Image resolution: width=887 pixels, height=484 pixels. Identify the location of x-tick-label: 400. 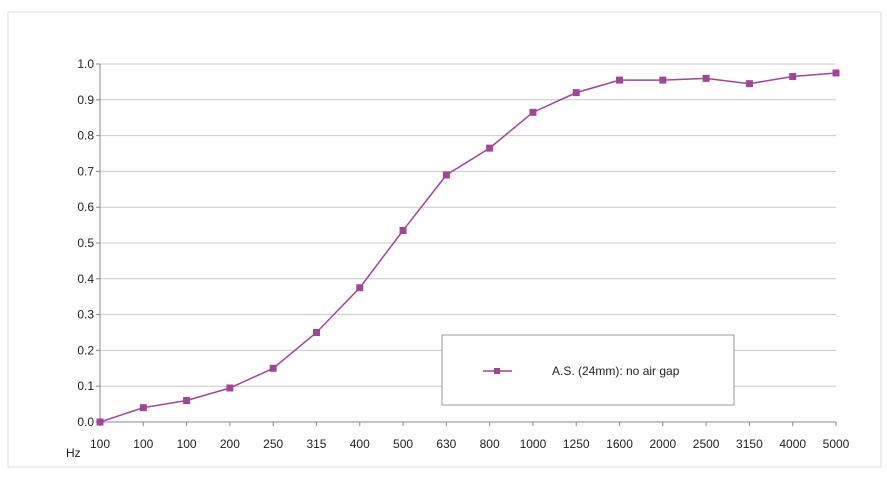
(360, 444).